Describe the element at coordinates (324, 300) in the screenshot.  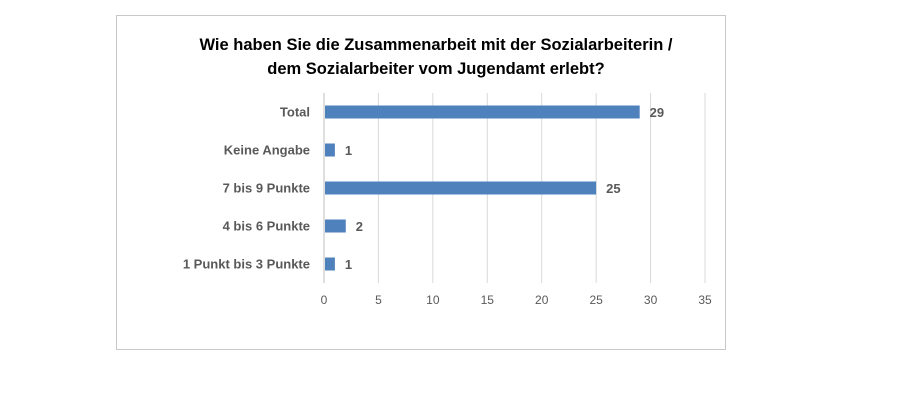
I see `x-tick-label-0: 0` at that location.